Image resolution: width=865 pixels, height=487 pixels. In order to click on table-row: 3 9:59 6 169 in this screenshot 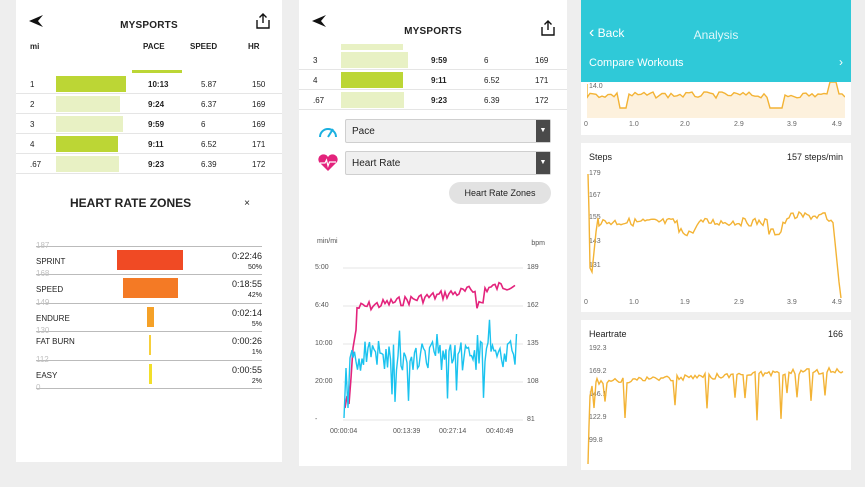, I will do `click(433, 60)`.